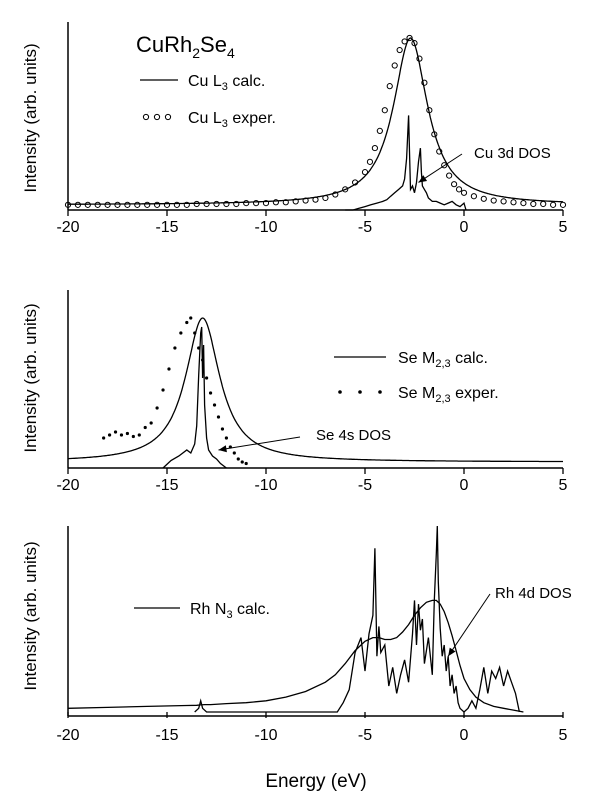 This screenshot has height=802, width=611. Describe the element at coordinates (213, 44) in the screenshot. I see `title-part-2: Se` at that location.